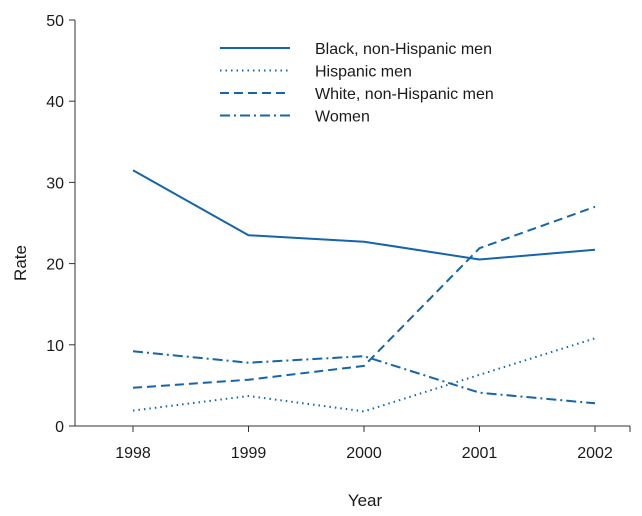  What do you see at coordinates (55, 102) in the screenshot?
I see `y-tick-label: 40` at bounding box center [55, 102].